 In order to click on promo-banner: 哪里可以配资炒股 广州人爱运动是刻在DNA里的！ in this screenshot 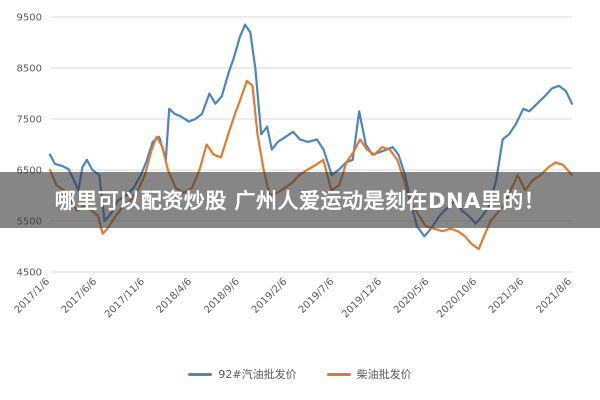, I will do `click(300, 200)`.